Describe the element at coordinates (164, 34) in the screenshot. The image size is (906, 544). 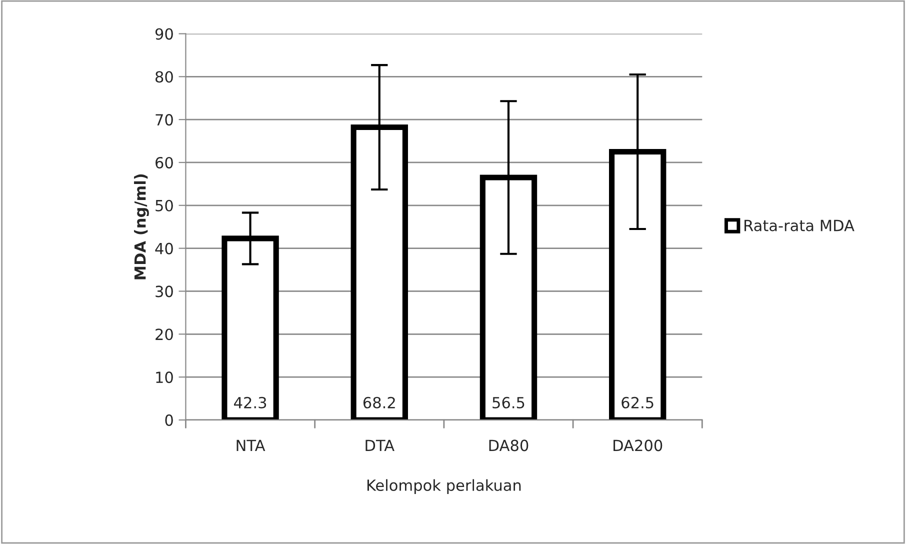
I see `y-tick-label: 90` at that location.